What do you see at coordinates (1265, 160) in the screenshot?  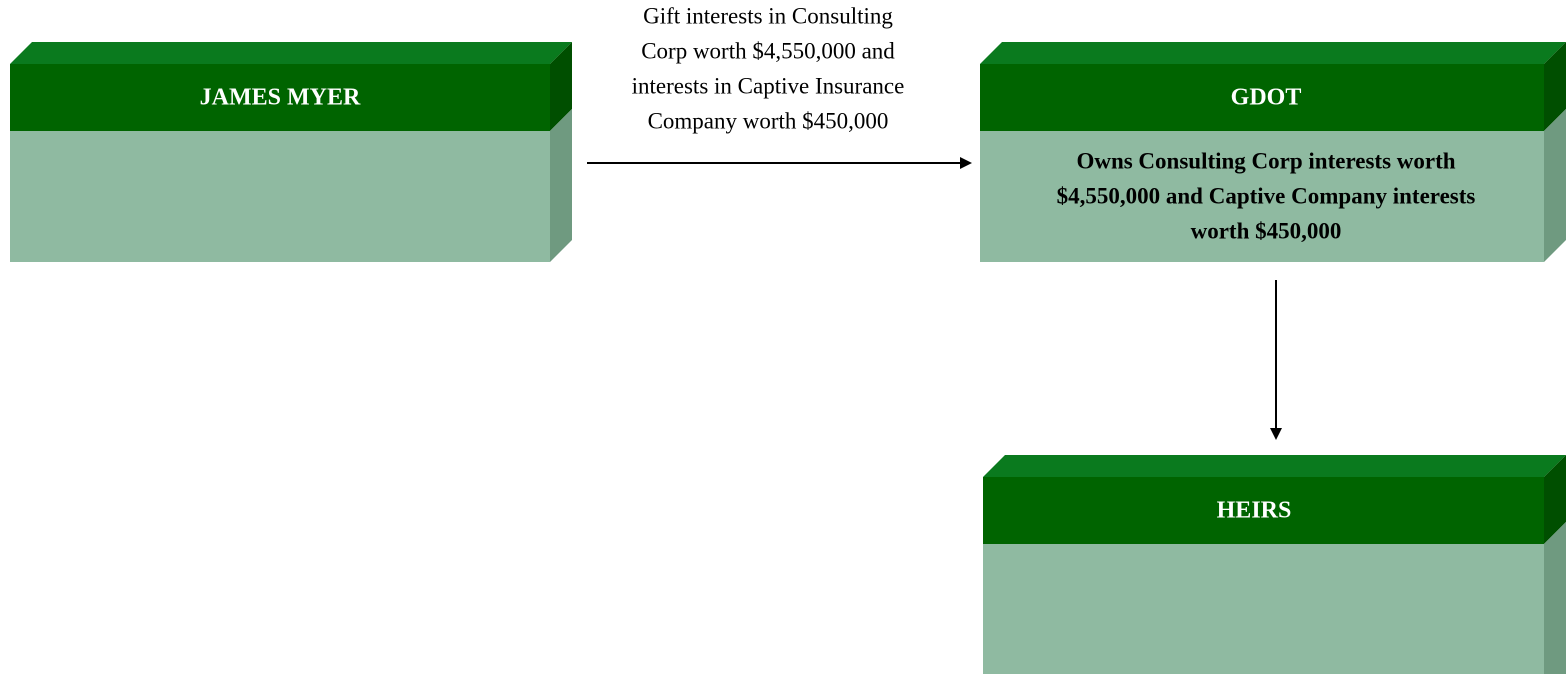 I see `node-body-line: Owns Consulting Corp interests worth` at bounding box center [1265, 160].